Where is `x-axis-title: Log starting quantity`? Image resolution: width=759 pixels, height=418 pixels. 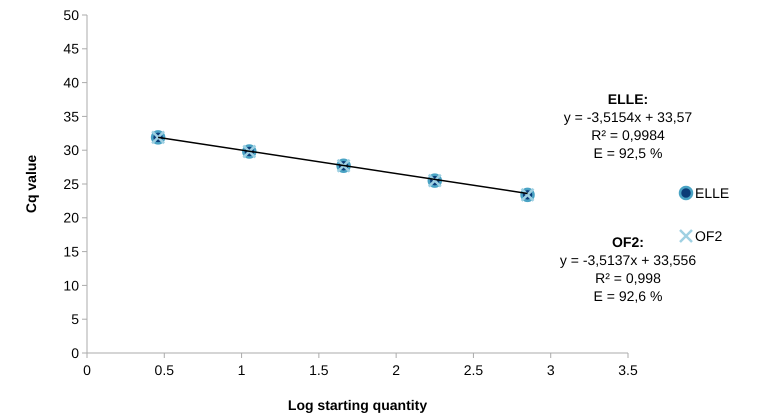 x-axis-title: Log starting quantity is located at coordinates (358, 405).